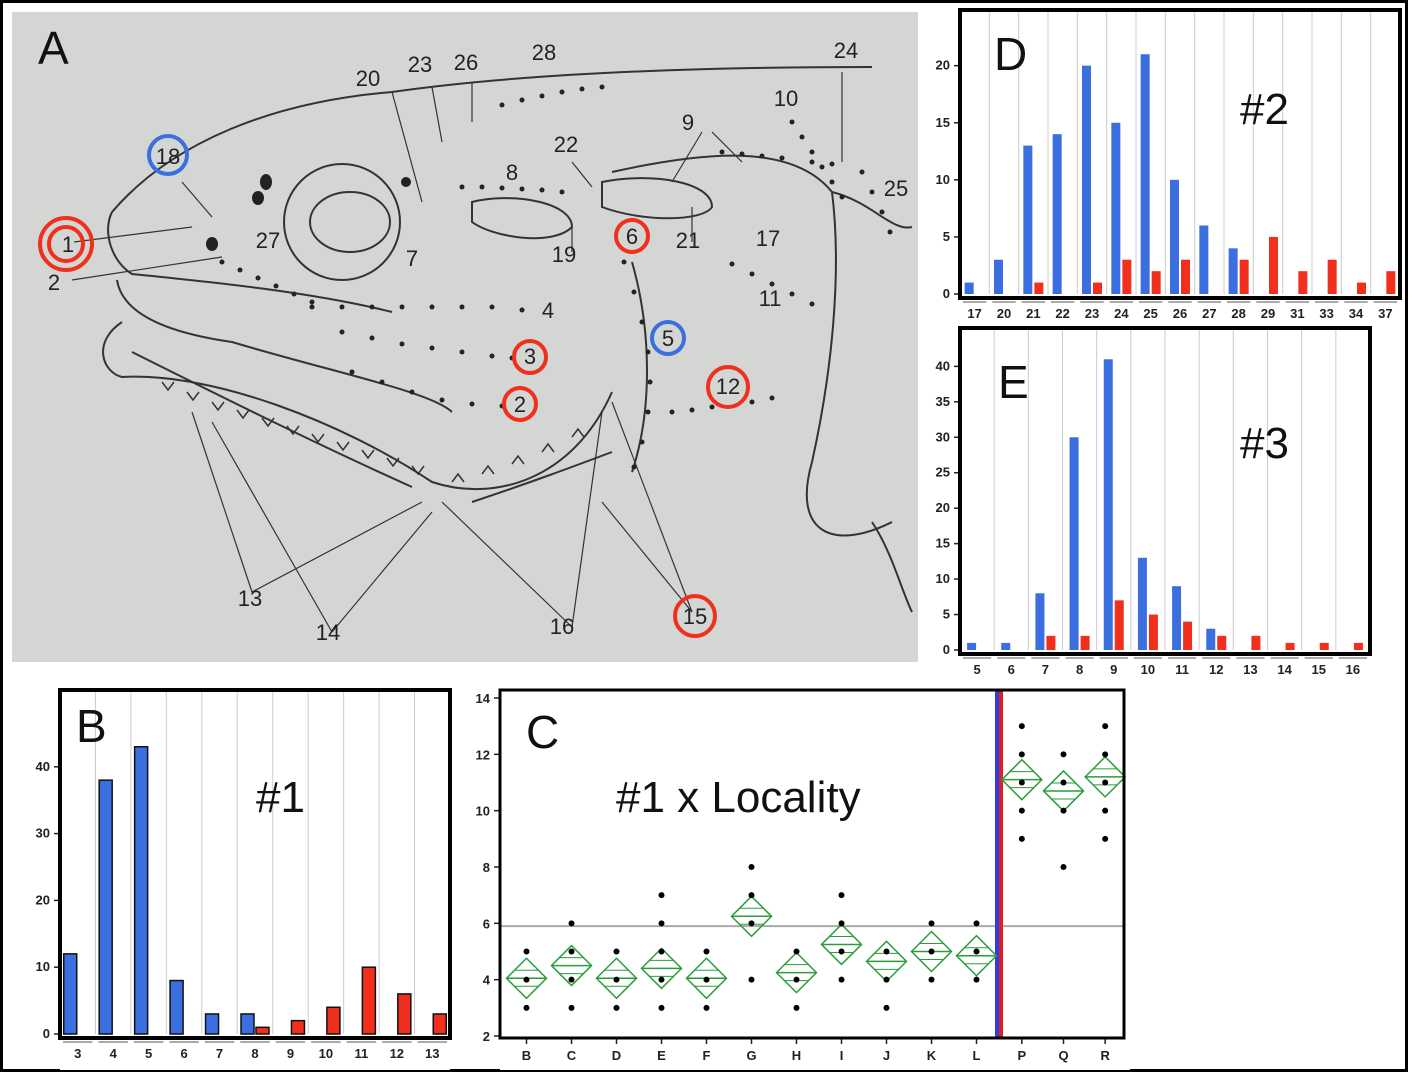 The image size is (1412, 1076). Describe the element at coordinates (1180, 154) in the screenshot. I see `panel-d-border` at that location.